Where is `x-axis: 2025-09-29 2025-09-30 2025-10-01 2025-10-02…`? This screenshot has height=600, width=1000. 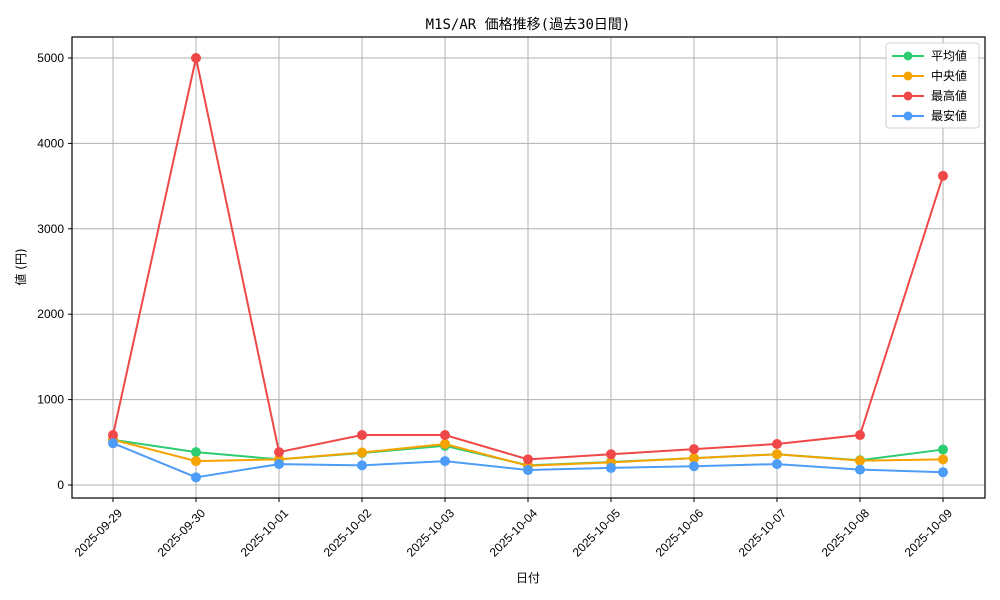 x-axis: 2025-09-29 2025-09-30 2025-10-01 2025-10-02… is located at coordinates (514, 529).